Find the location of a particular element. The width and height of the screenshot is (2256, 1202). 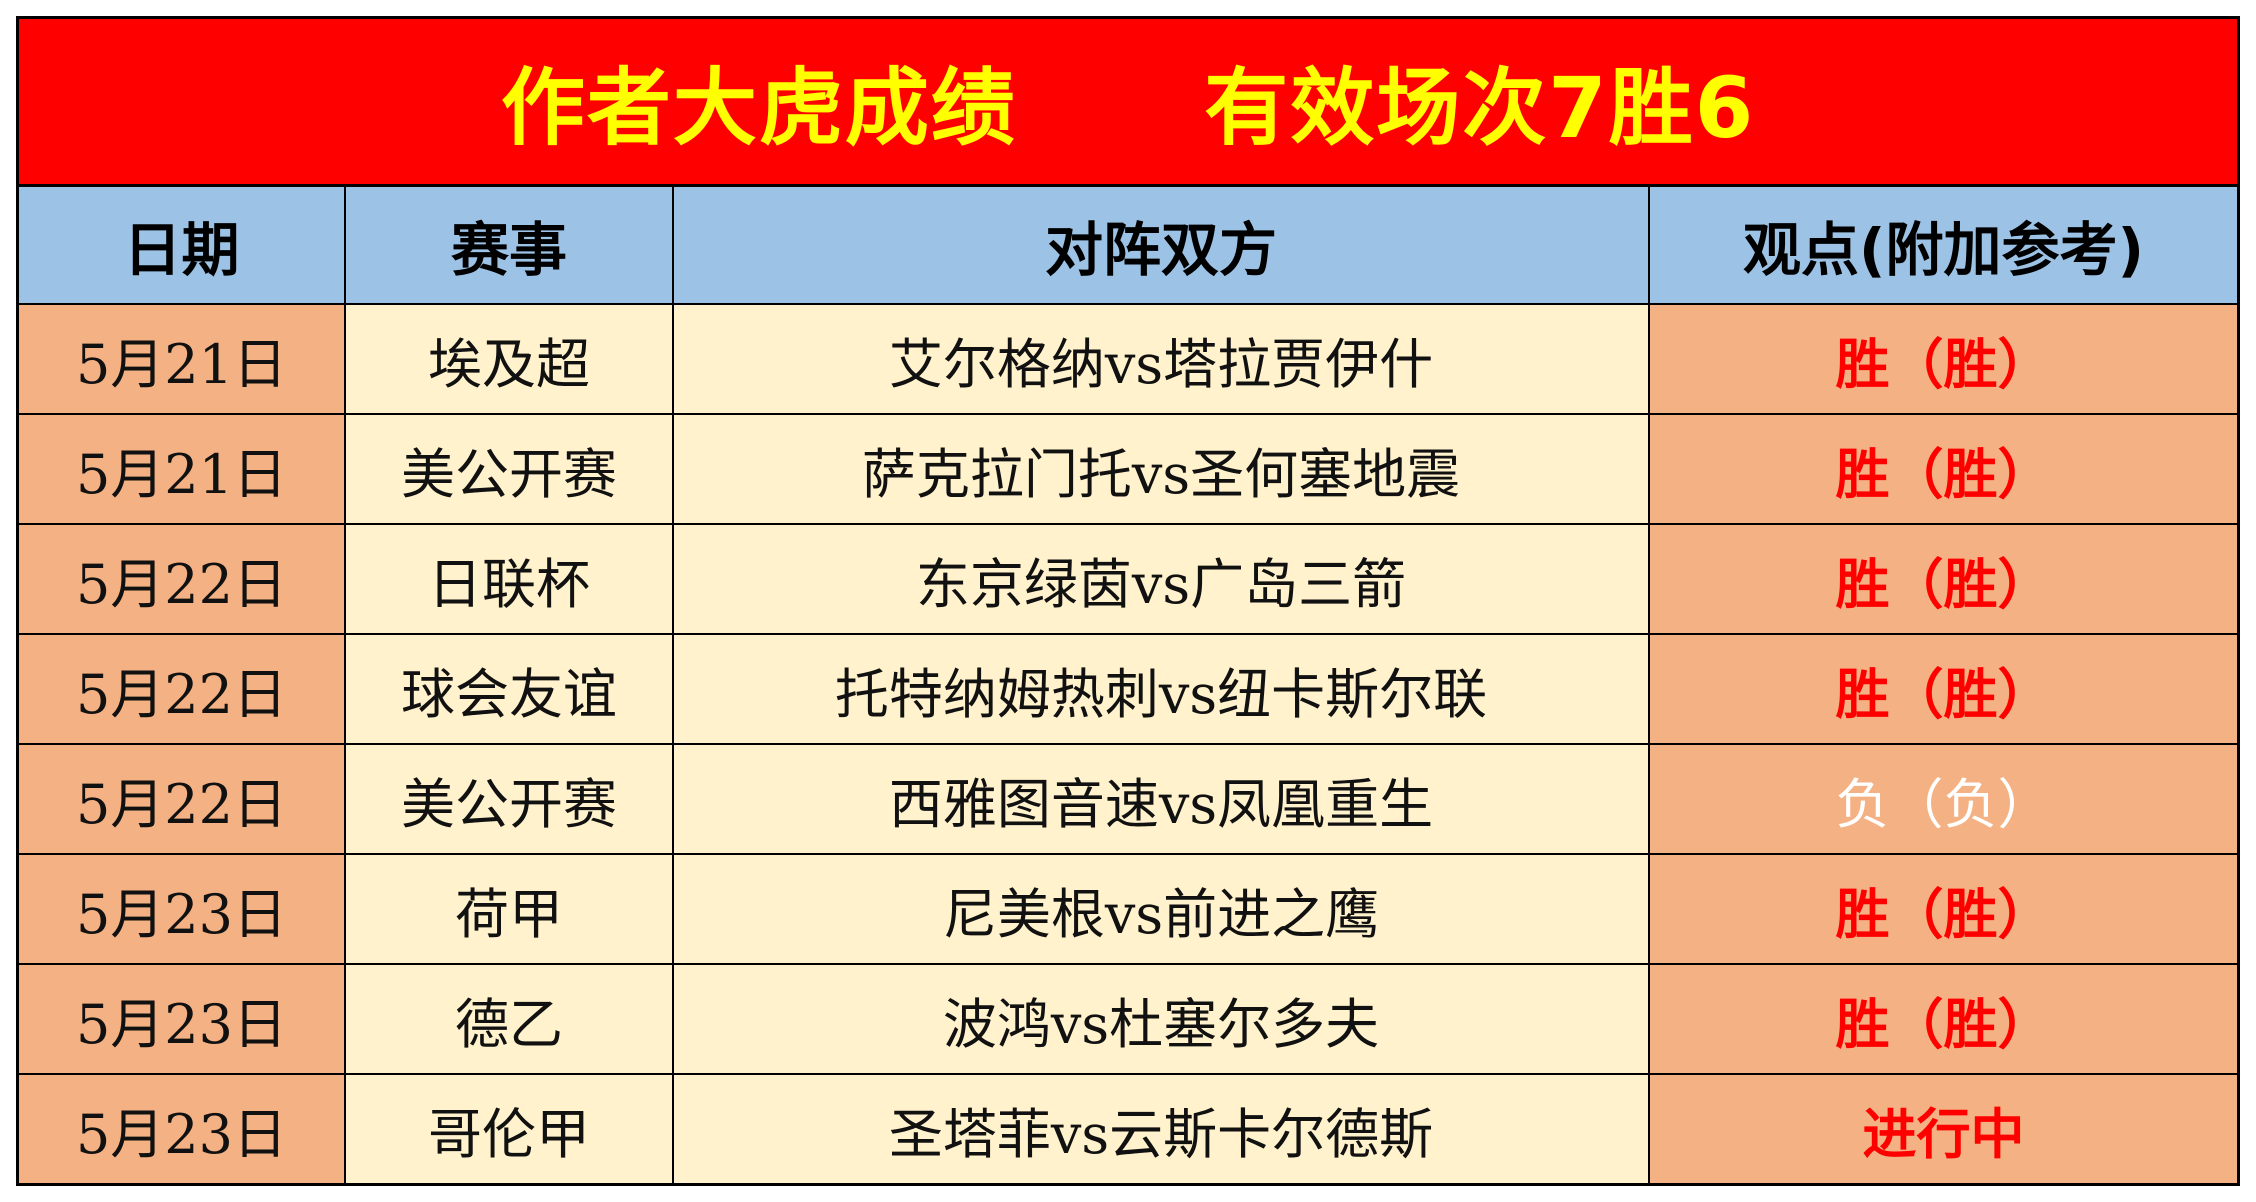

table-row: 5月22日 美公开赛 西雅图音速vs凤凰重生 负（负） is located at coordinates (1128, 799).